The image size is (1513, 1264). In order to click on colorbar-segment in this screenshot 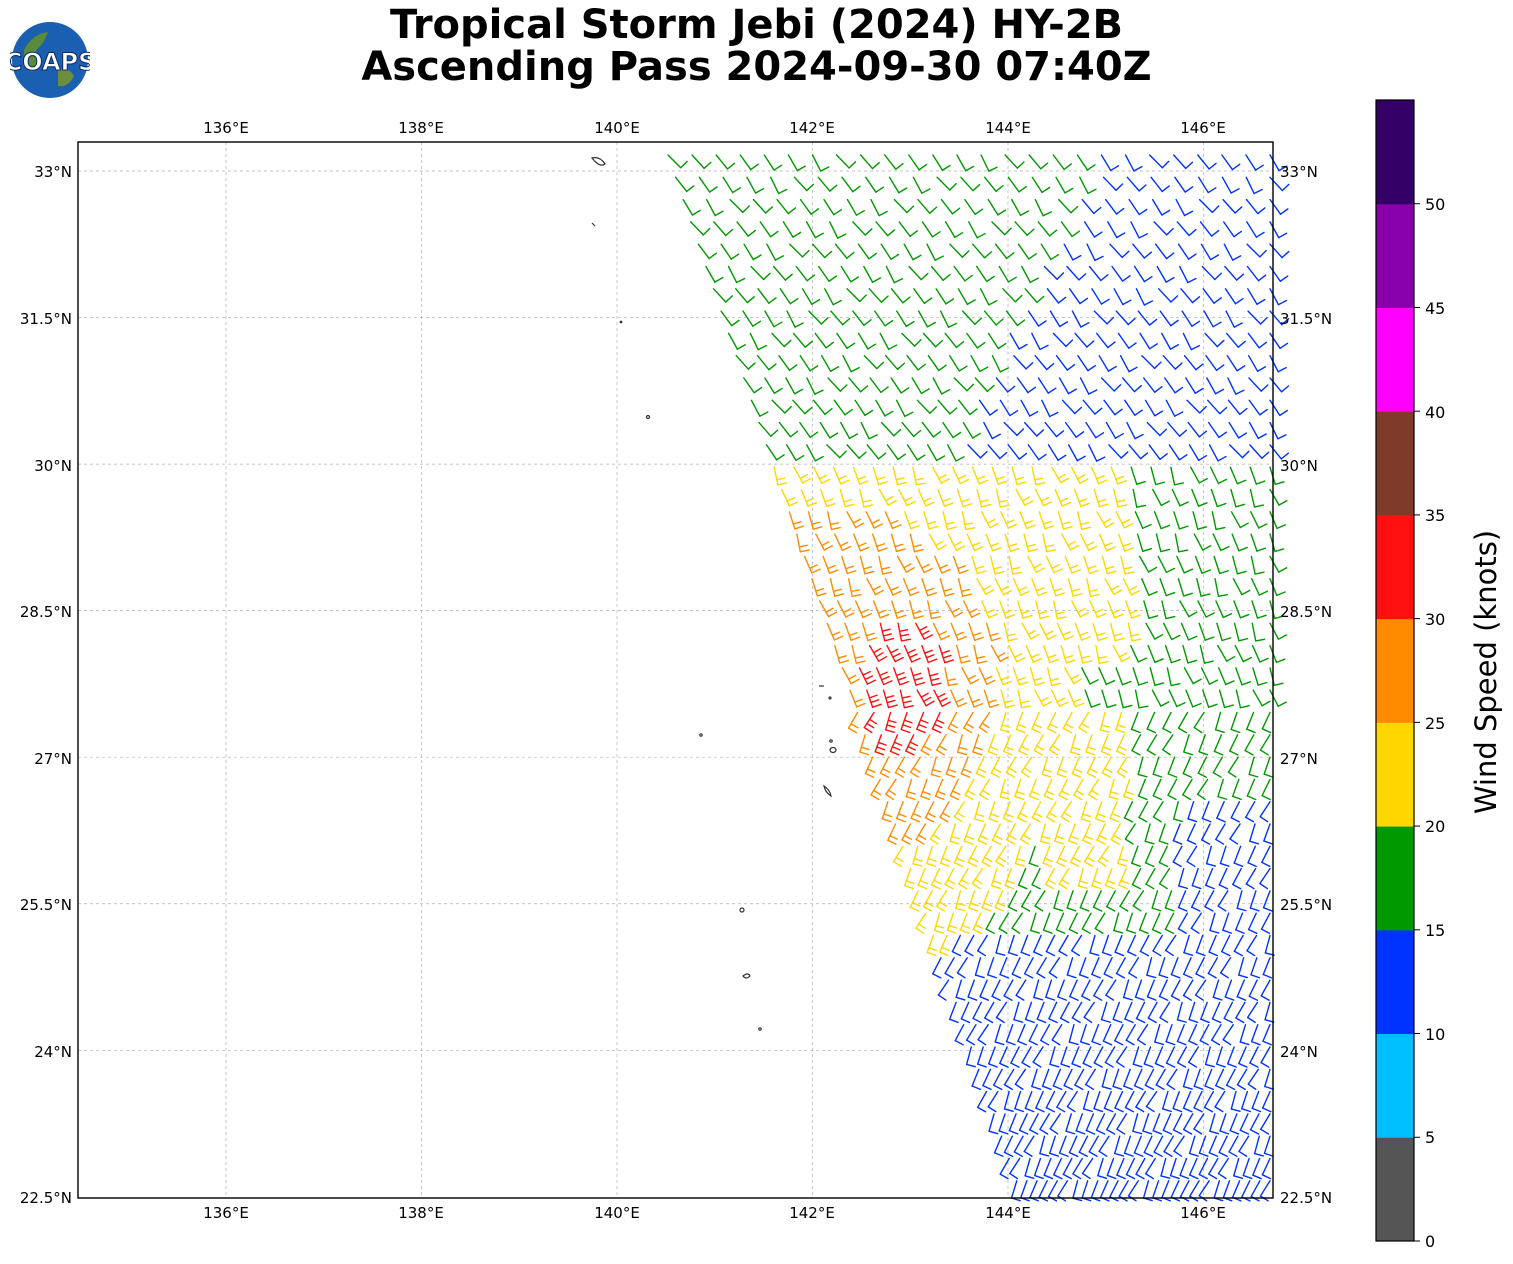, I will do `click(1395, 359)`.